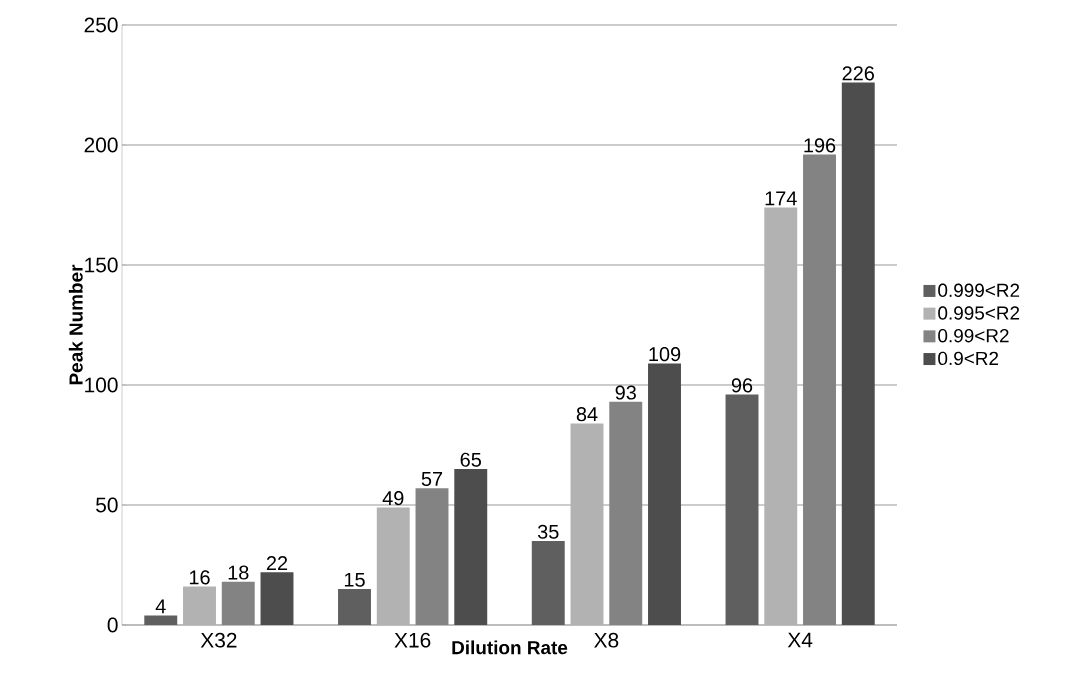 This screenshot has height=697, width=1074. What do you see at coordinates (218, 640) in the screenshot?
I see `x-tick-label: X32` at bounding box center [218, 640].